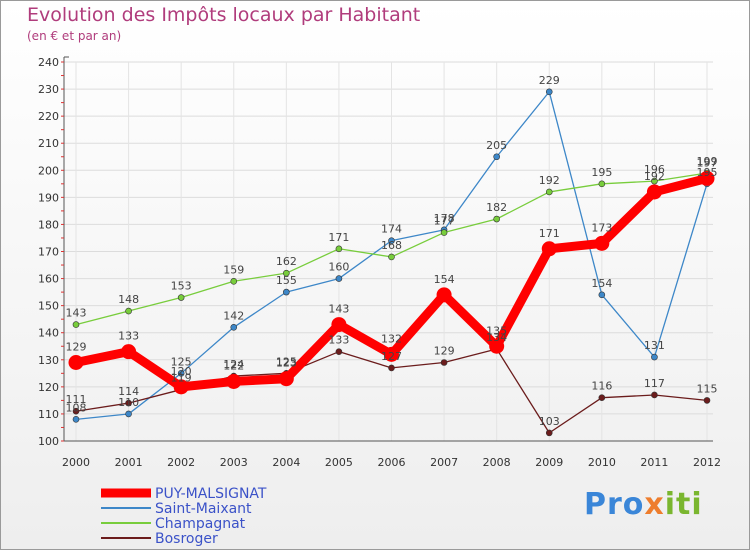 Image resolution: width=750 pixels, height=550 pixels. I want to click on chart-title: Evolution des Impôts locaux par Habitant, so click(224, 15).